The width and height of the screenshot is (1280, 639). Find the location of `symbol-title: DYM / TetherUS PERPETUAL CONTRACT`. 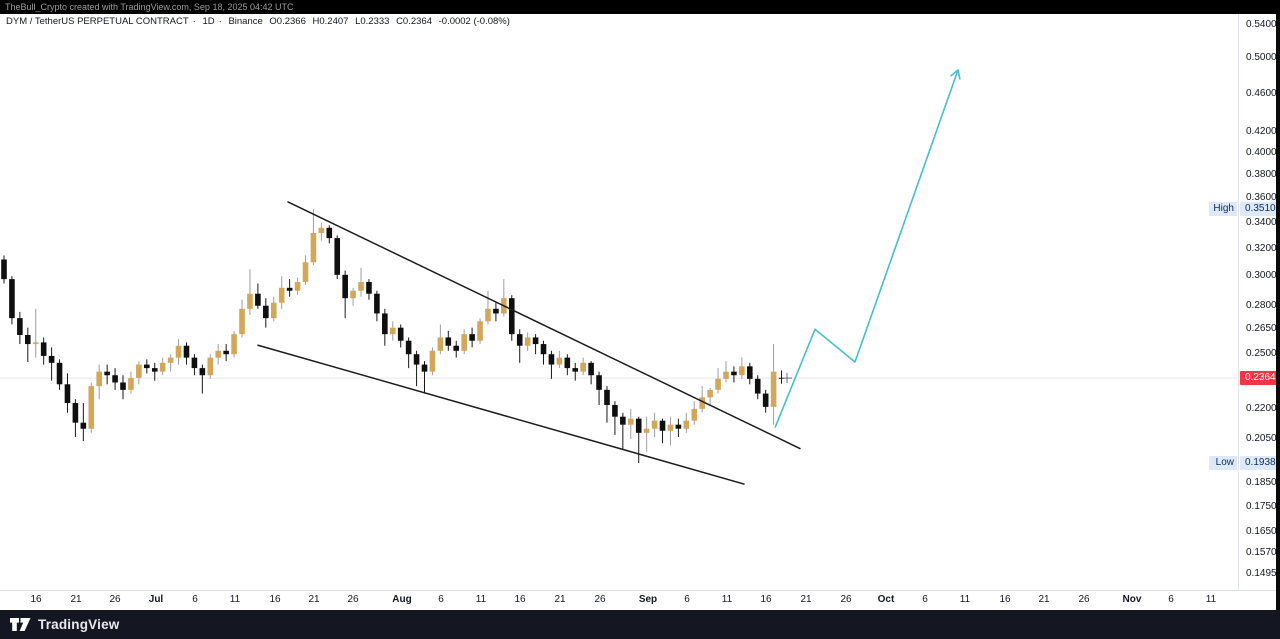

symbol-title: DYM / TetherUS PERPETUAL CONTRACT is located at coordinates (97, 21).